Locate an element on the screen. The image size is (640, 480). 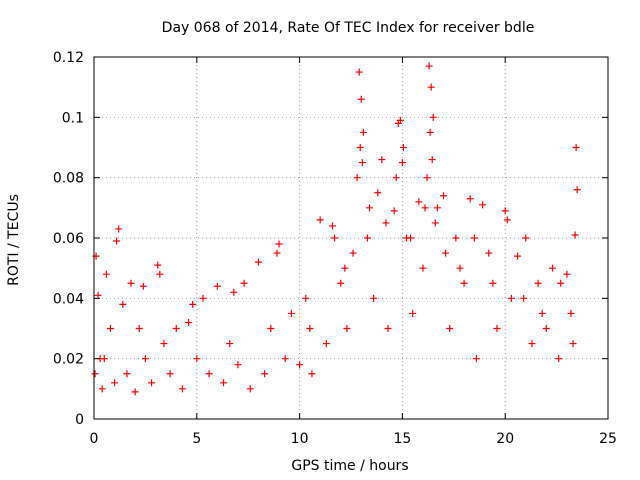
x-axis-label: GPS time / hours is located at coordinates (349, 466).